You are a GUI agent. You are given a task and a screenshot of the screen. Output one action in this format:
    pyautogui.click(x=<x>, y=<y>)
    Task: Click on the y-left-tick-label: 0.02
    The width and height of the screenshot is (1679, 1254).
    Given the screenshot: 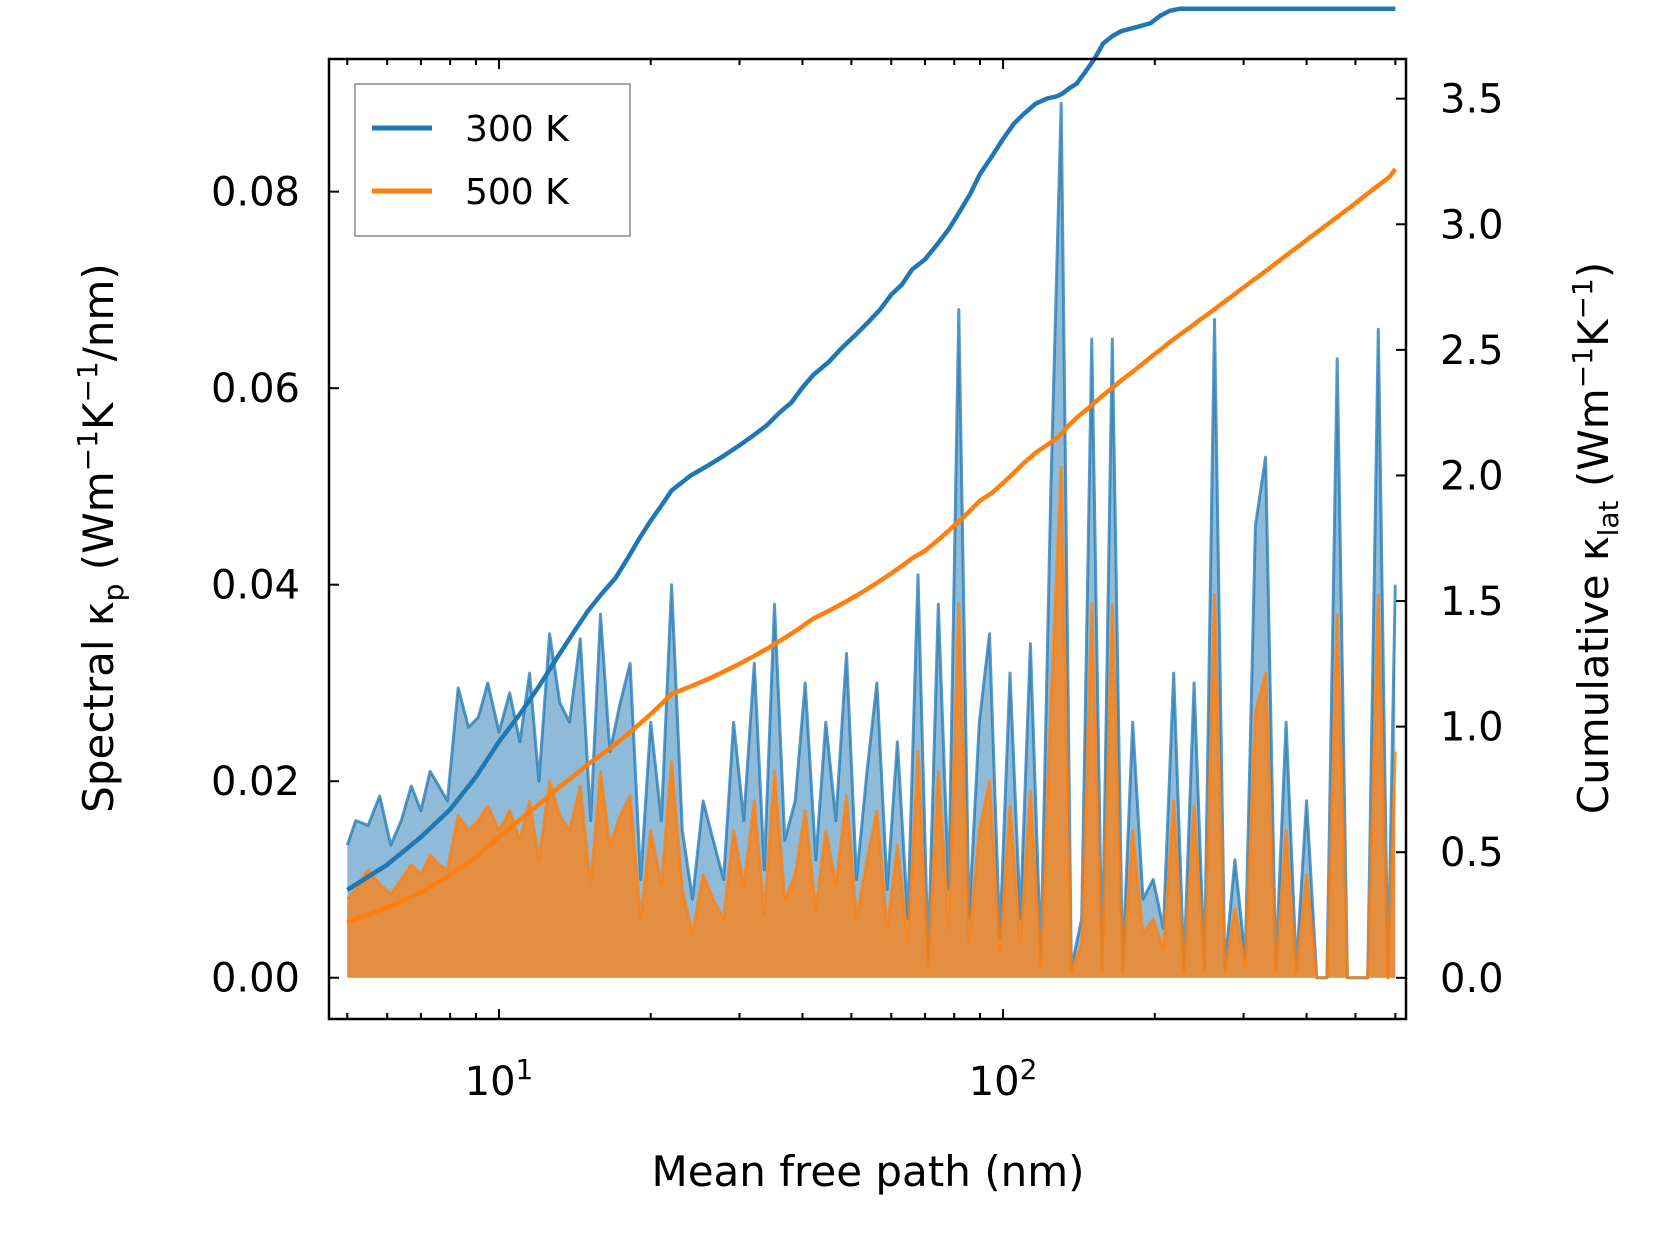 What is the action you would take?
    pyautogui.click(x=255, y=782)
    